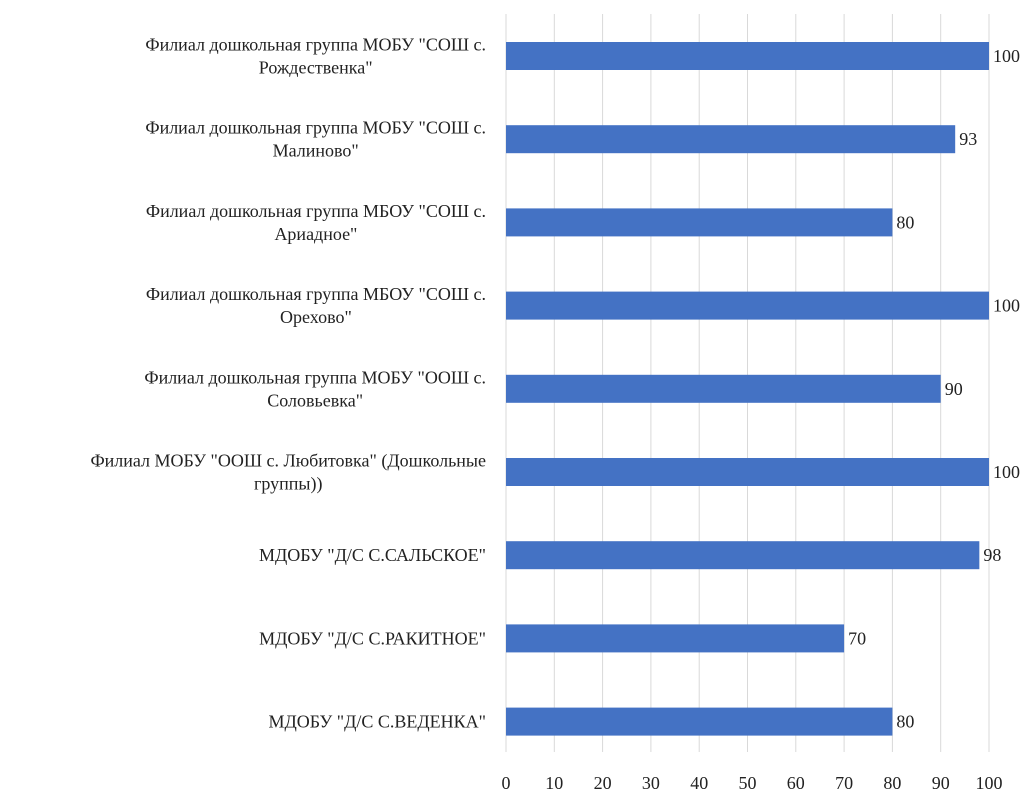 The width and height of the screenshot is (1026, 804). Describe the element at coordinates (992, 555) in the screenshot. I see `data-label: 98` at that location.